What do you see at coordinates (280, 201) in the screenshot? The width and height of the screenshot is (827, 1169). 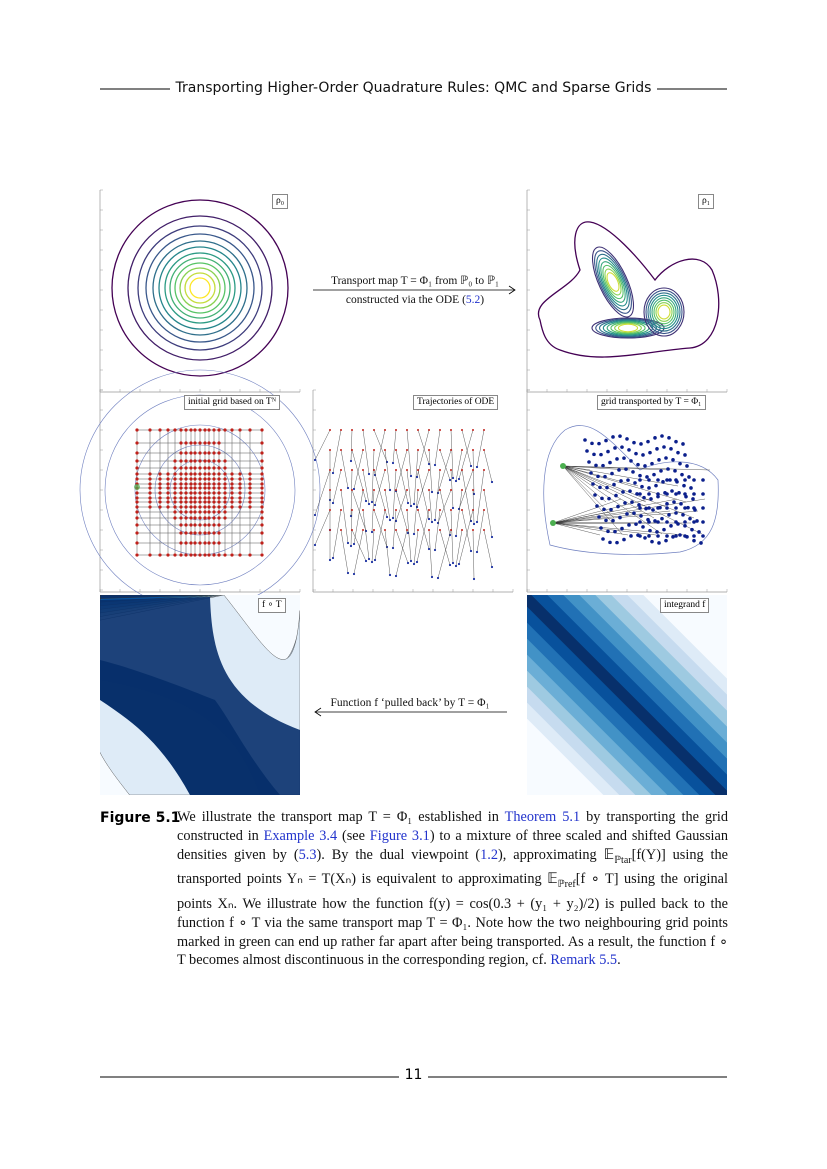 I see `legend: ρ₀` at bounding box center [280, 201].